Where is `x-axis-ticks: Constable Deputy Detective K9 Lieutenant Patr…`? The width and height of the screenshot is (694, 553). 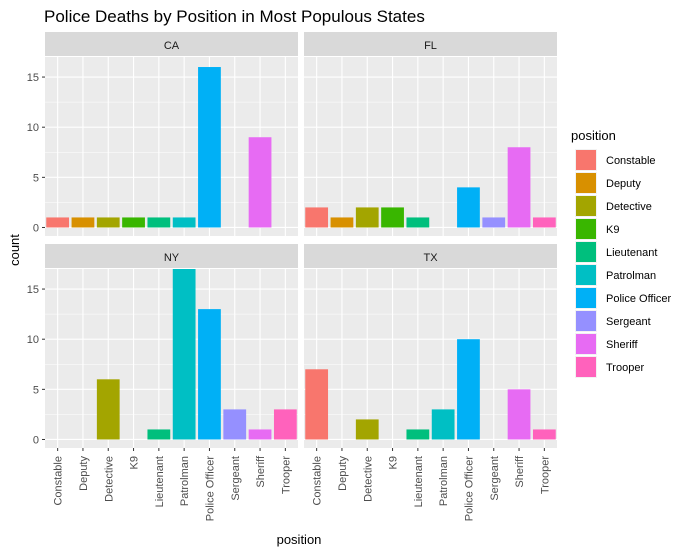
x-axis-ticks: Constable Deputy Detective K9 Lieutenant Patr… is located at coordinates (302, 485).